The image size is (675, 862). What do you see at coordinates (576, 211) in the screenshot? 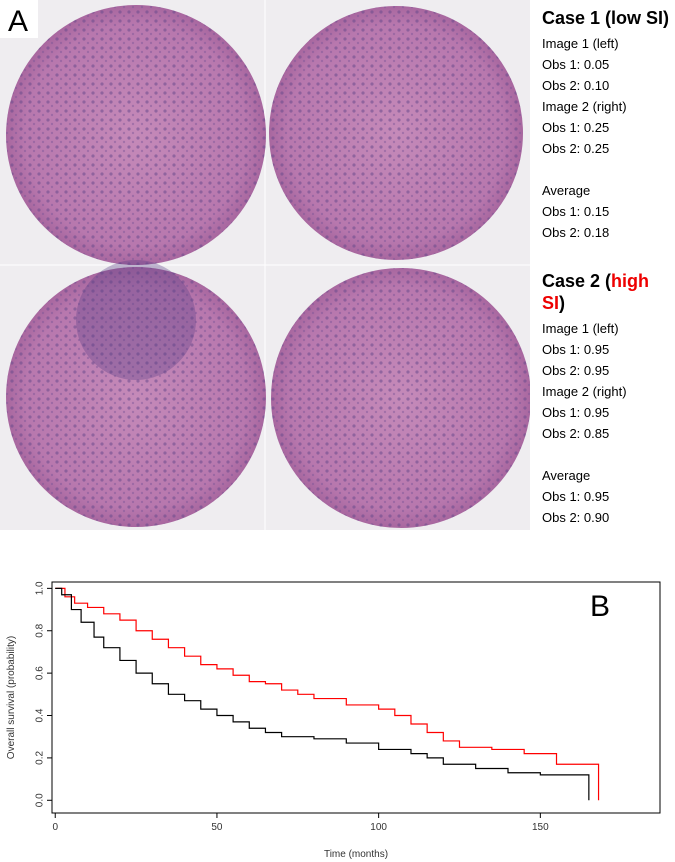
I see `case-line: Obs 1: 0.15` at bounding box center [576, 211].